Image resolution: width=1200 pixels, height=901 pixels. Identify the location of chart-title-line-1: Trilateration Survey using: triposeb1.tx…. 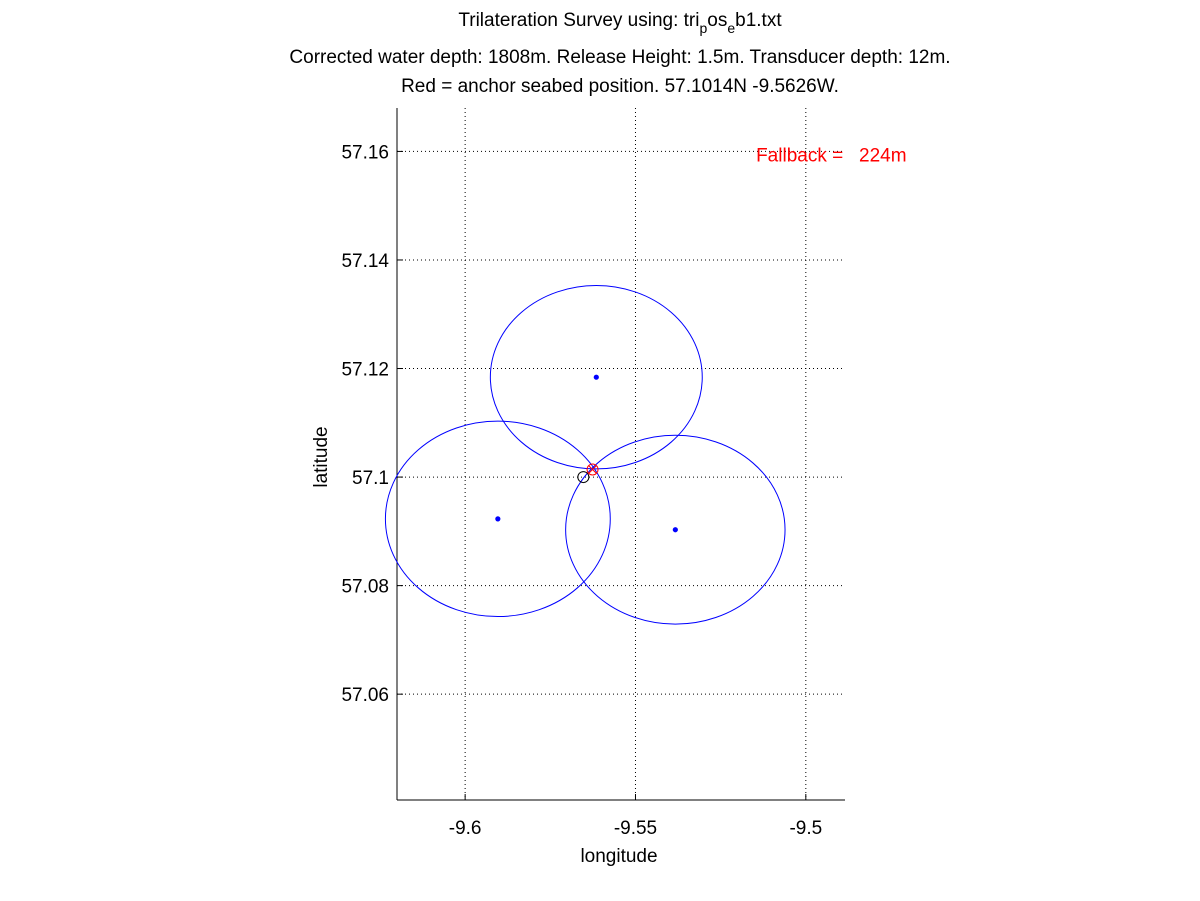
(620, 23).